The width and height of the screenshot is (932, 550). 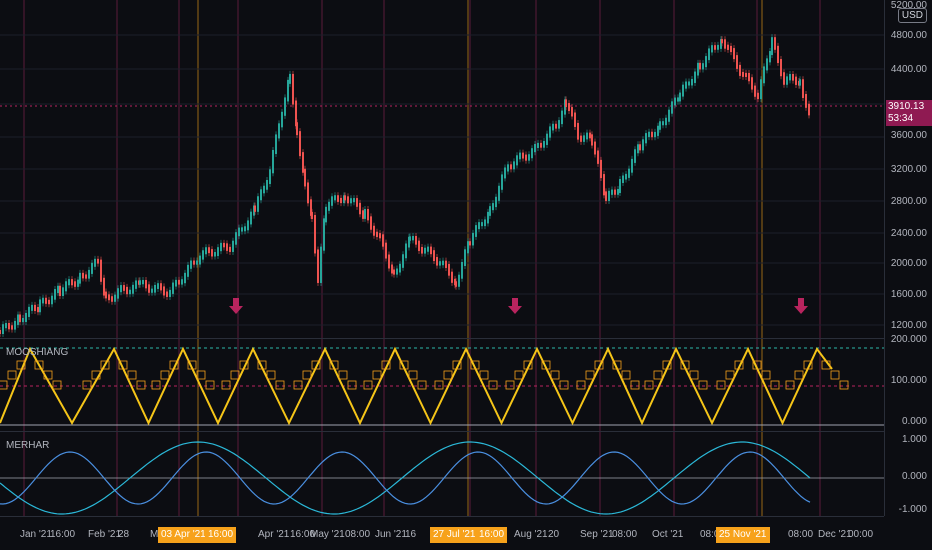 I want to click on oscillator-tick: -1.000, so click(x=912, y=509).